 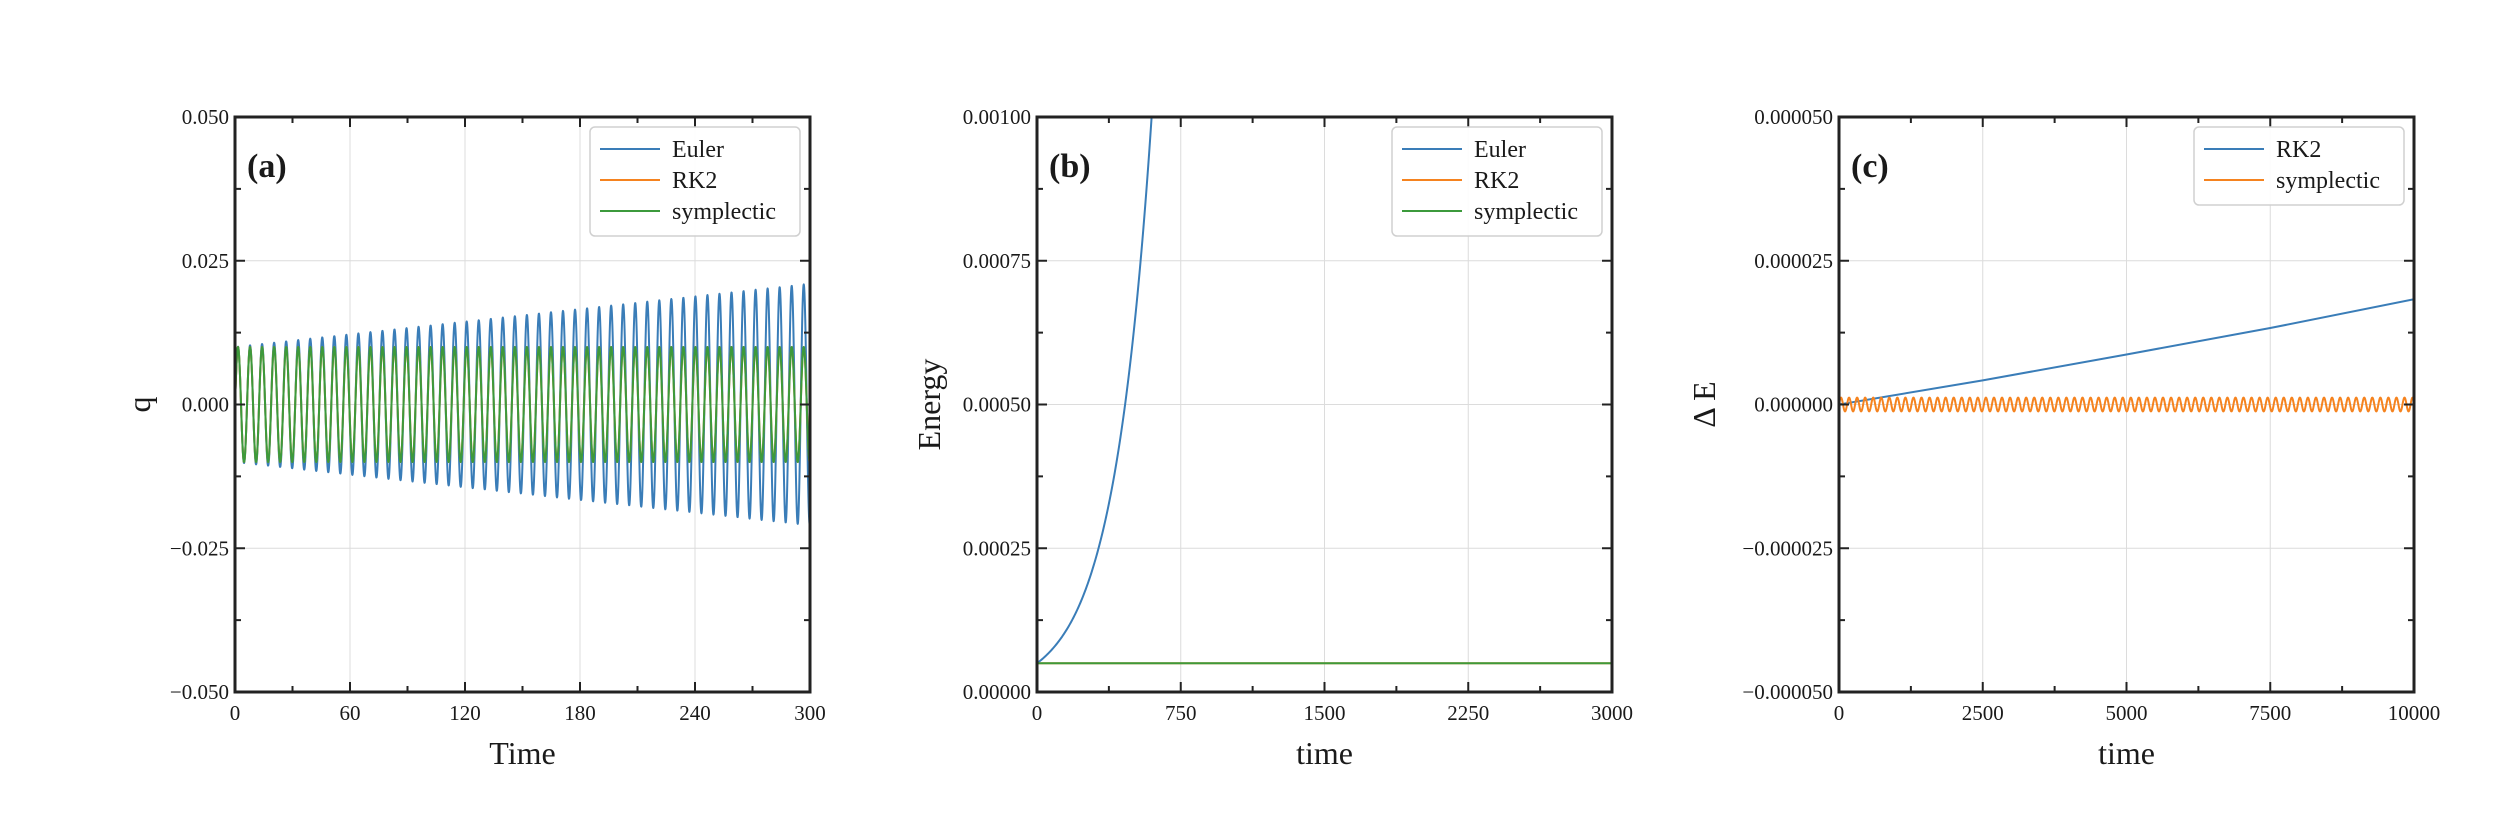 I want to click on x-tick-label: 7500, so click(x=2270, y=713).